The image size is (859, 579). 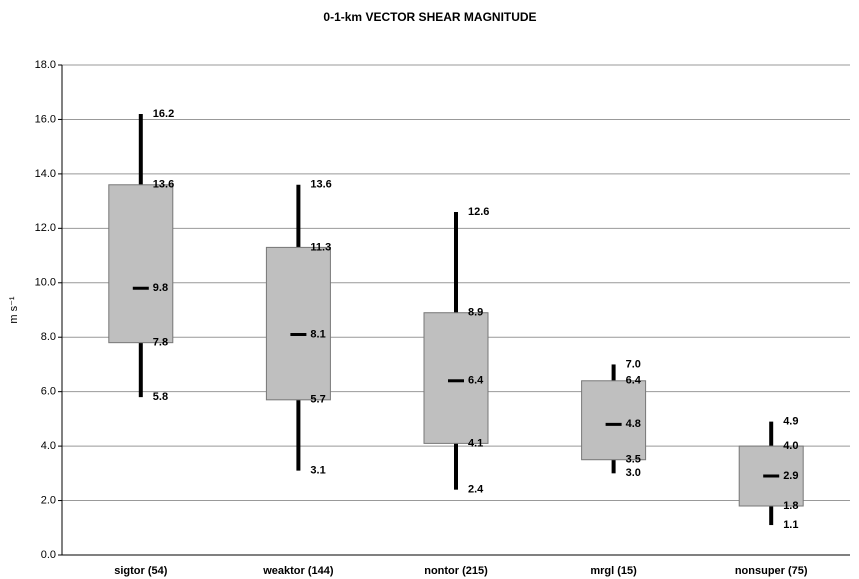 I want to click on value-label: 8.9, so click(x=475, y=313).